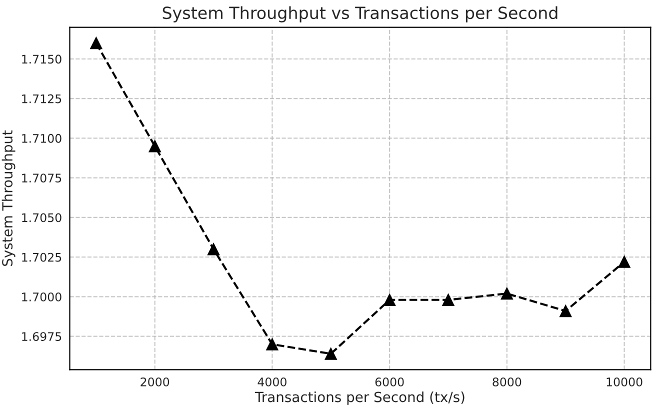 This screenshot has width=652, height=413. What do you see at coordinates (42, 217) in the screenshot?
I see `y-tick-label: 1.7050` at bounding box center [42, 217].